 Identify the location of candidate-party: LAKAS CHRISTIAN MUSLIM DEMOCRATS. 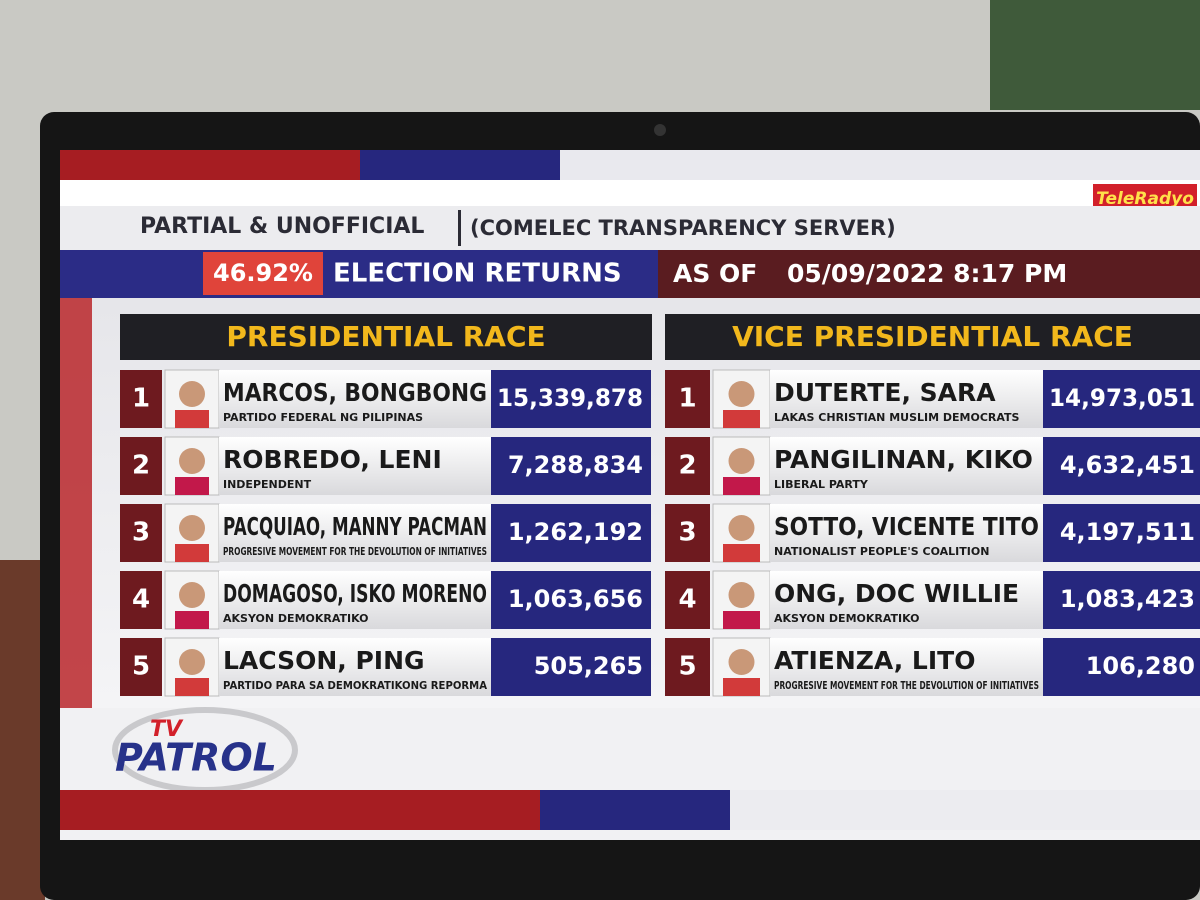
(897, 417).